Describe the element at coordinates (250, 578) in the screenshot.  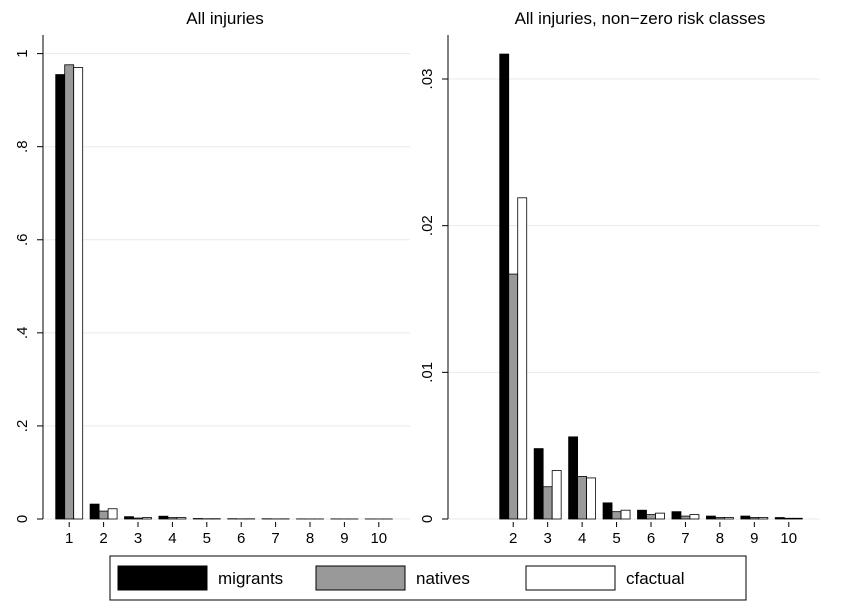
I see `legend-label: migrants` at that location.